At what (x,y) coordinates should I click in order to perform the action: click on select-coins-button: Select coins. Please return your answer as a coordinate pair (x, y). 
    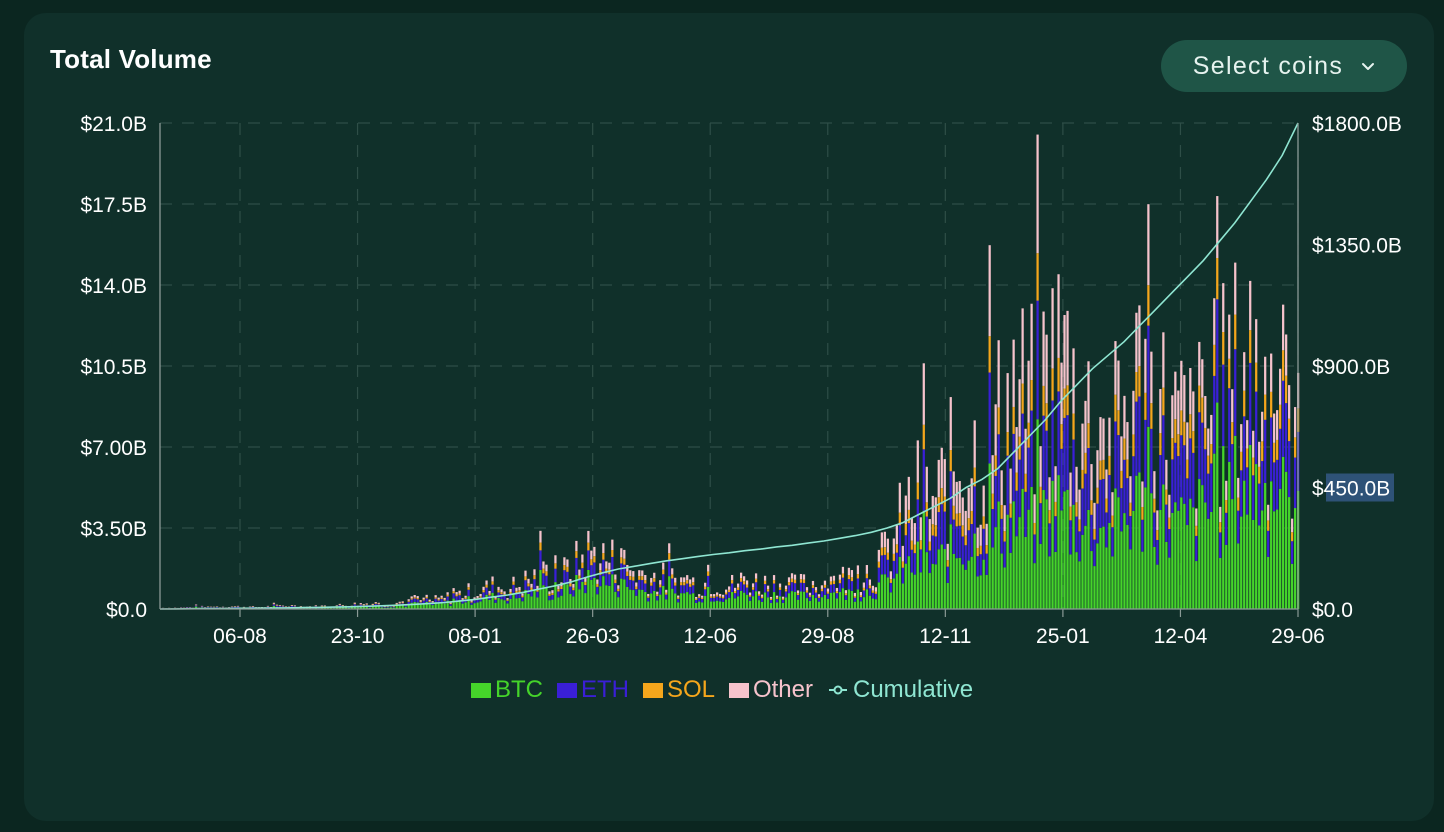
    Looking at the image, I should click on (1284, 66).